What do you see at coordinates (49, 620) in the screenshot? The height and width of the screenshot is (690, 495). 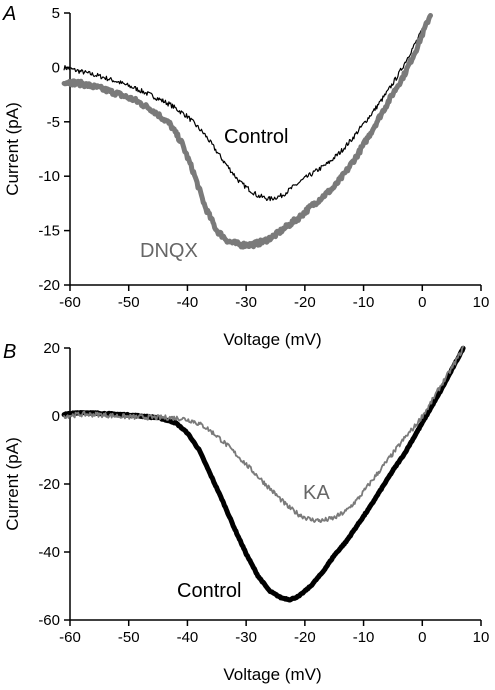 I see `y-tick-label: -60` at bounding box center [49, 620].